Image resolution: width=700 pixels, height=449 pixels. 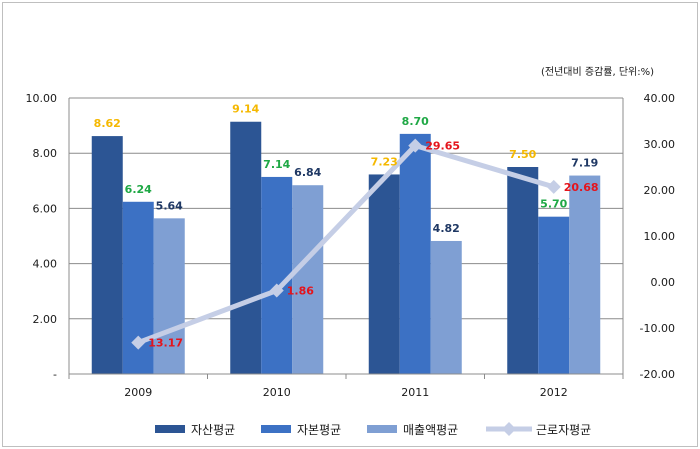 What do you see at coordinates (55, 374) in the screenshot?
I see `left-tick-label: -` at bounding box center [55, 374].